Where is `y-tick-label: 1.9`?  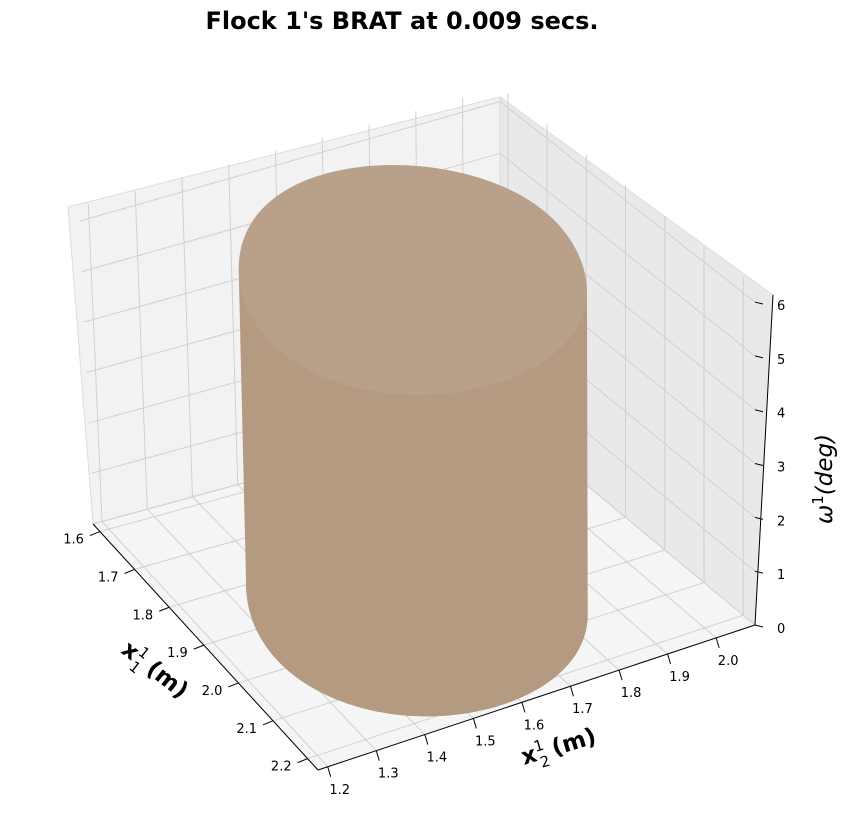 y-tick-label: 1.9 is located at coordinates (679, 677).